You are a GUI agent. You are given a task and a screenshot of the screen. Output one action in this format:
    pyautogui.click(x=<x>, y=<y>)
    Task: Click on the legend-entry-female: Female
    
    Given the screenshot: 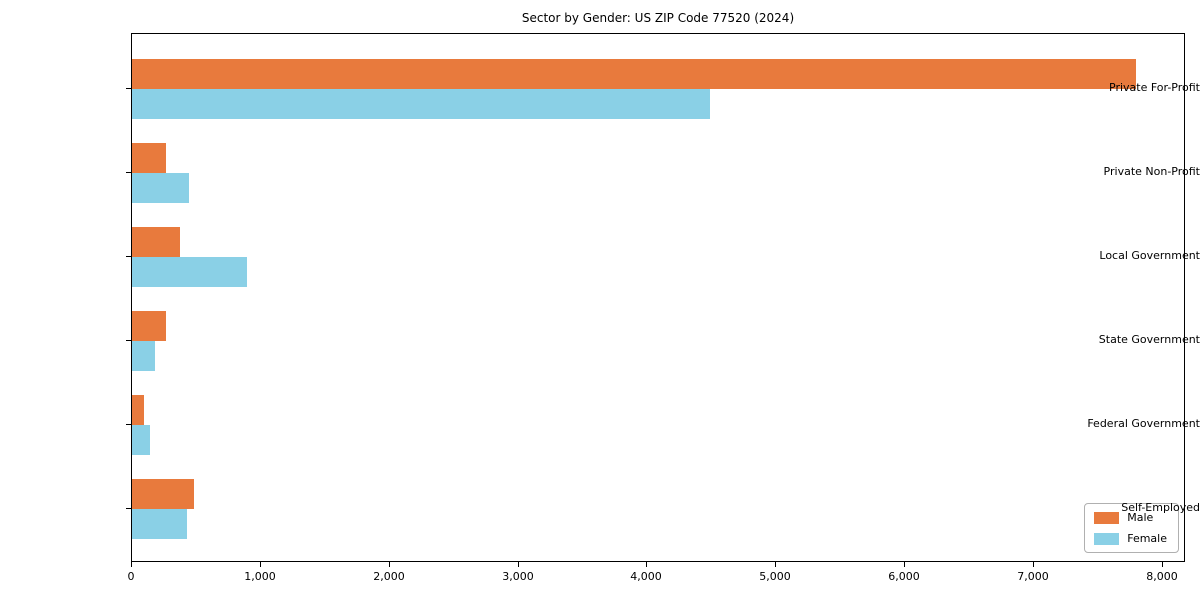 What is the action you would take?
    pyautogui.click(x=1130, y=538)
    